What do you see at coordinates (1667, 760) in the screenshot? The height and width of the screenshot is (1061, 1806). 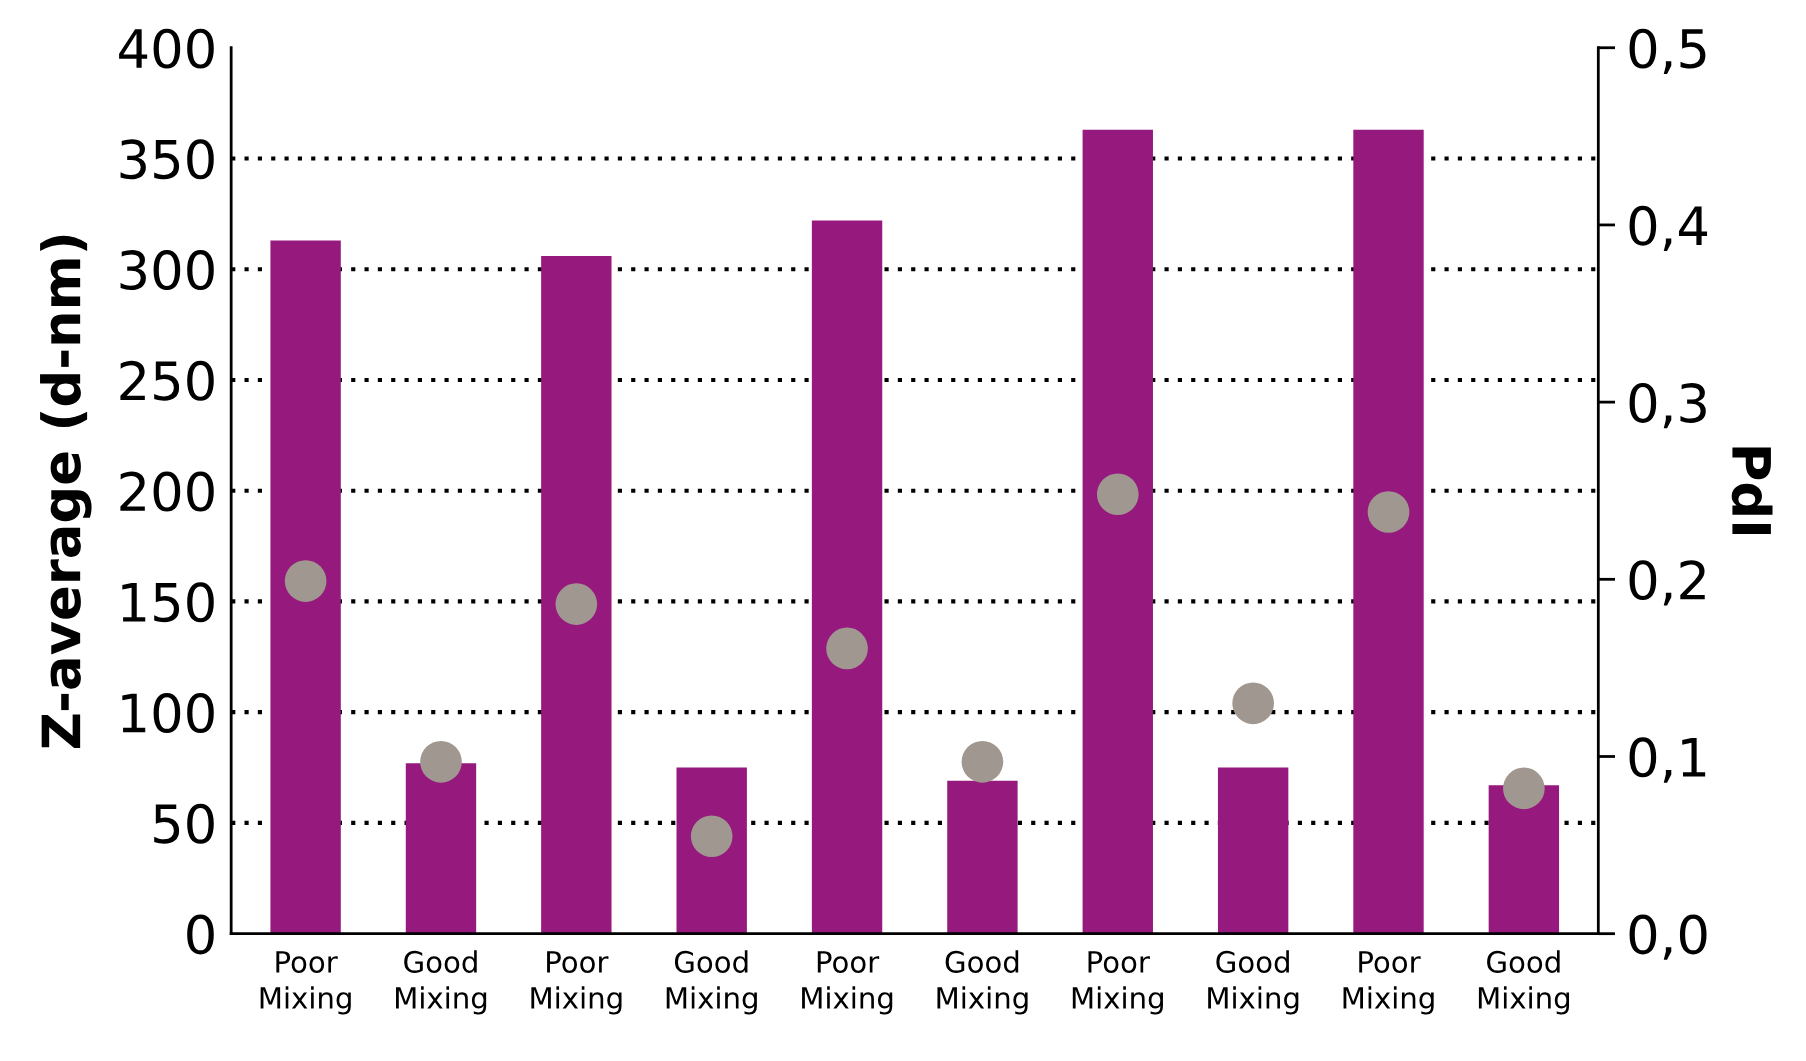 I see `y2-tick-label: 0,1` at bounding box center [1667, 760].